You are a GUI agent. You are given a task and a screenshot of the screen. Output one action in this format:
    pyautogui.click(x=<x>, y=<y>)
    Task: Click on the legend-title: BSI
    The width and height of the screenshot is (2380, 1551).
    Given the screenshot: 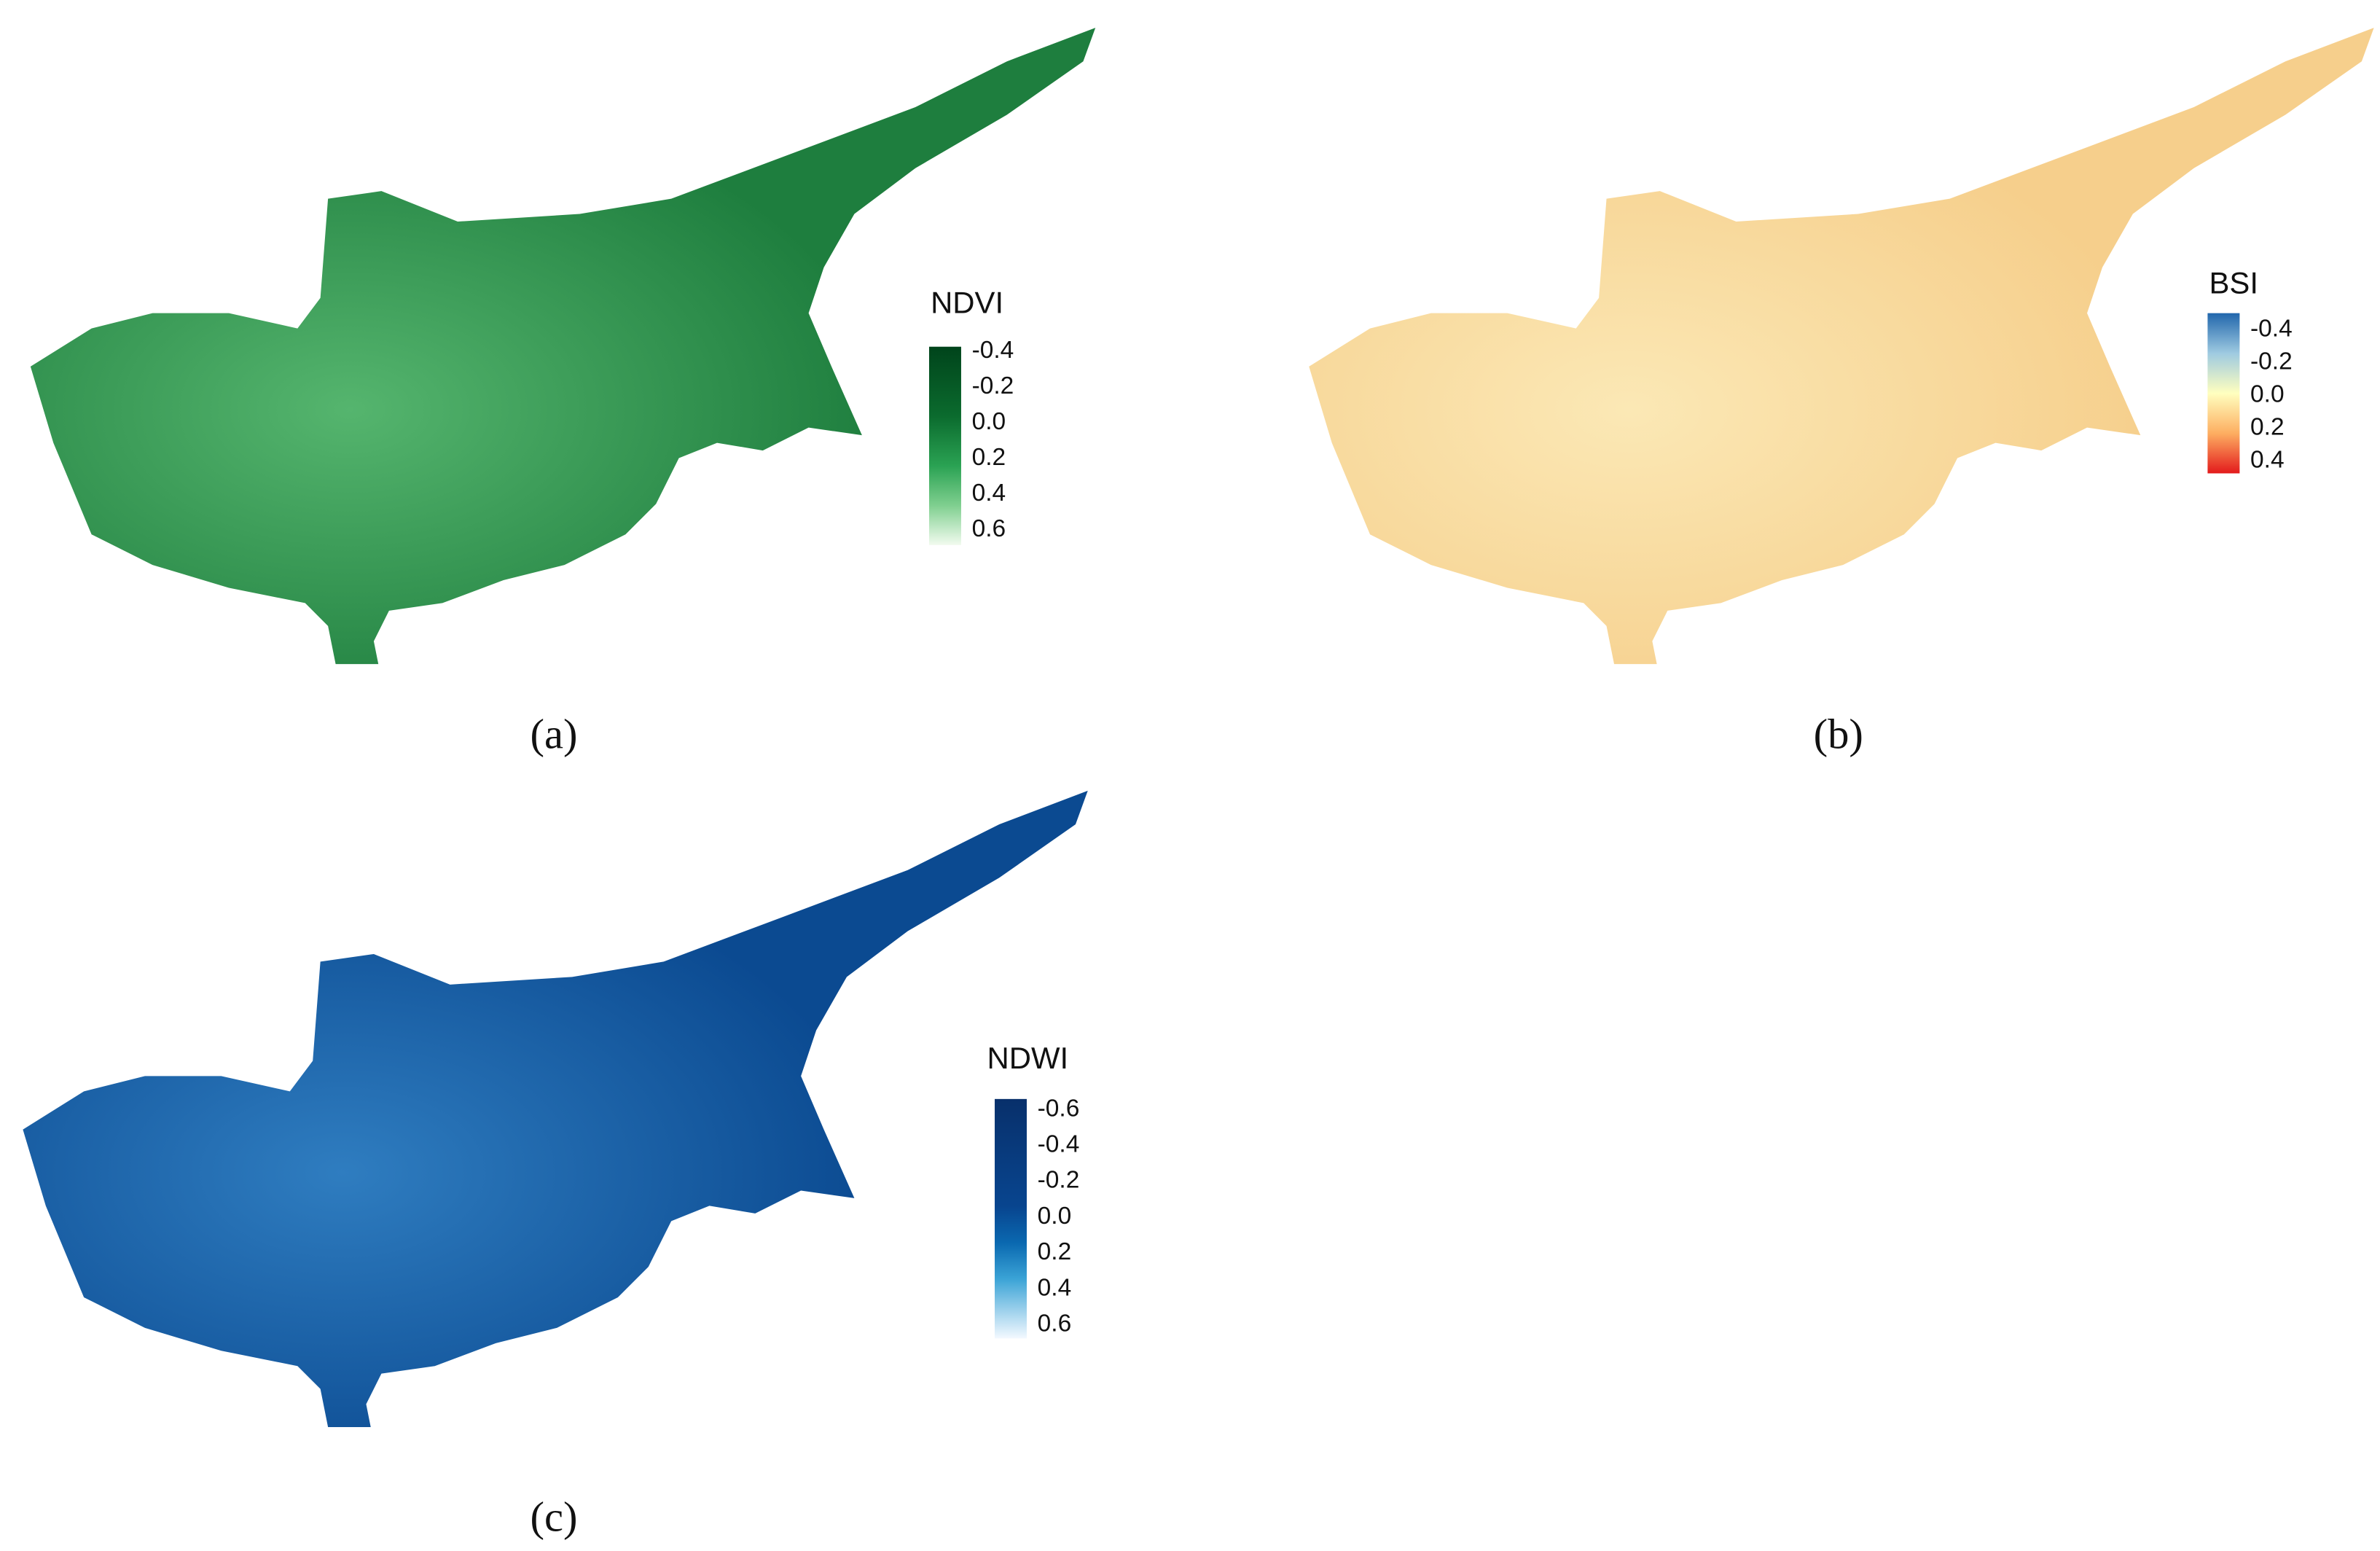 What is the action you would take?
    pyautogui.click(x=2234, y=282)
    